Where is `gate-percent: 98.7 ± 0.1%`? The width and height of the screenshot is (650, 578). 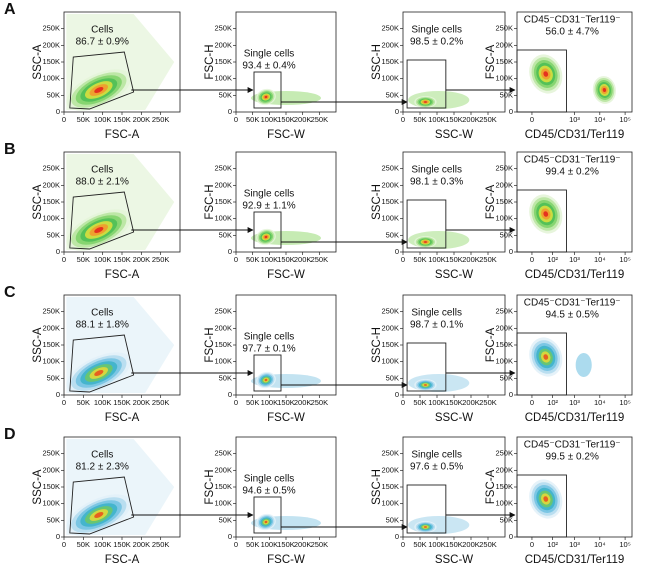 gate-percent: 98.7 ± 0.1% is located at coordinates (436, 325).